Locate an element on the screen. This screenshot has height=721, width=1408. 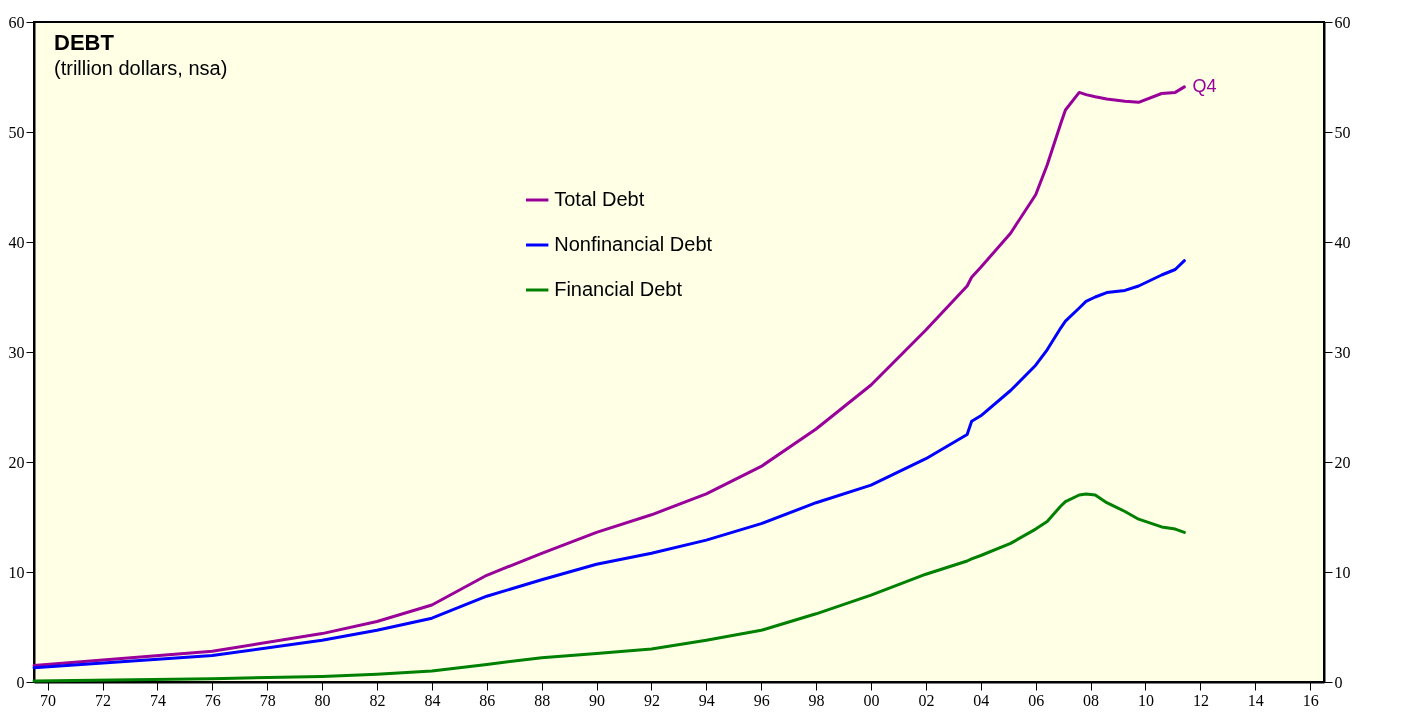
x-tick-label: 98 is located at coordinates (816, 700).